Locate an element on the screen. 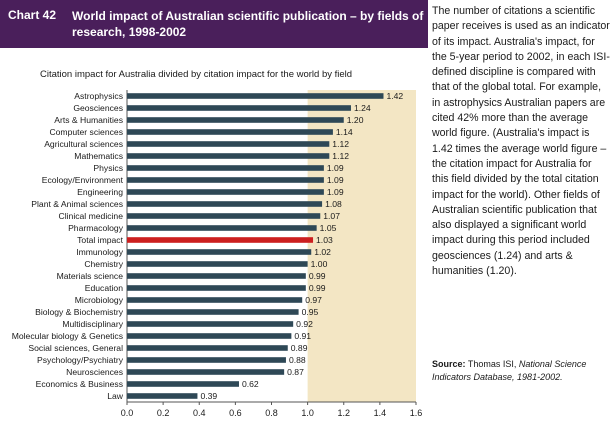  category-label: Geosciences is located at coordinates (98, 108).